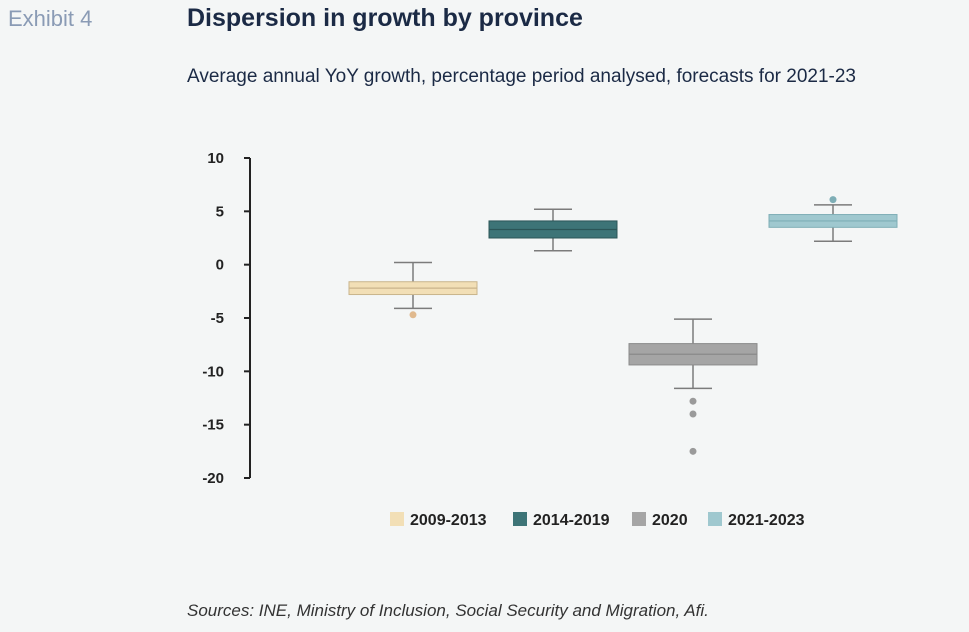  I want to click on legend-item-2009-2013: 2009-2013, so click(438, 520).